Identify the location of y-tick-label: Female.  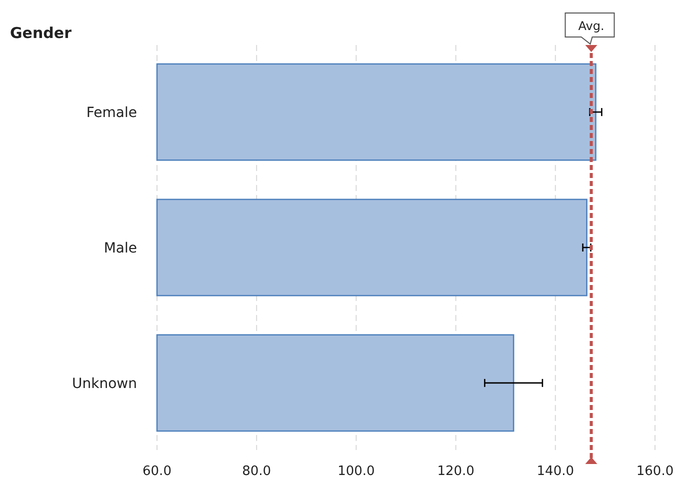
(111, 112).